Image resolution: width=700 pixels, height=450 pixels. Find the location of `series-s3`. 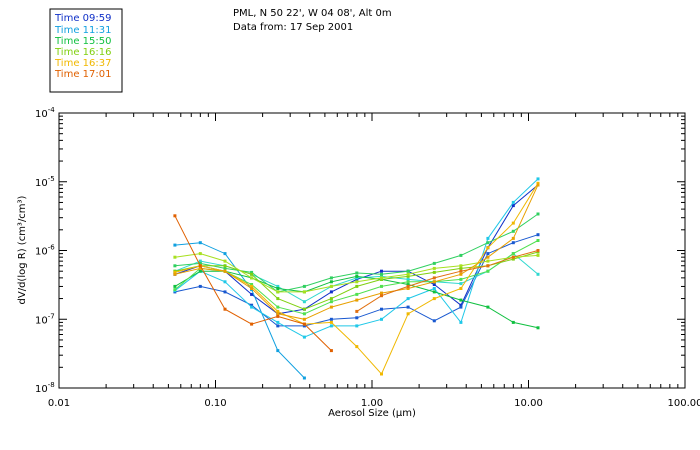

series-s3 is located at coordinates (239, 310).